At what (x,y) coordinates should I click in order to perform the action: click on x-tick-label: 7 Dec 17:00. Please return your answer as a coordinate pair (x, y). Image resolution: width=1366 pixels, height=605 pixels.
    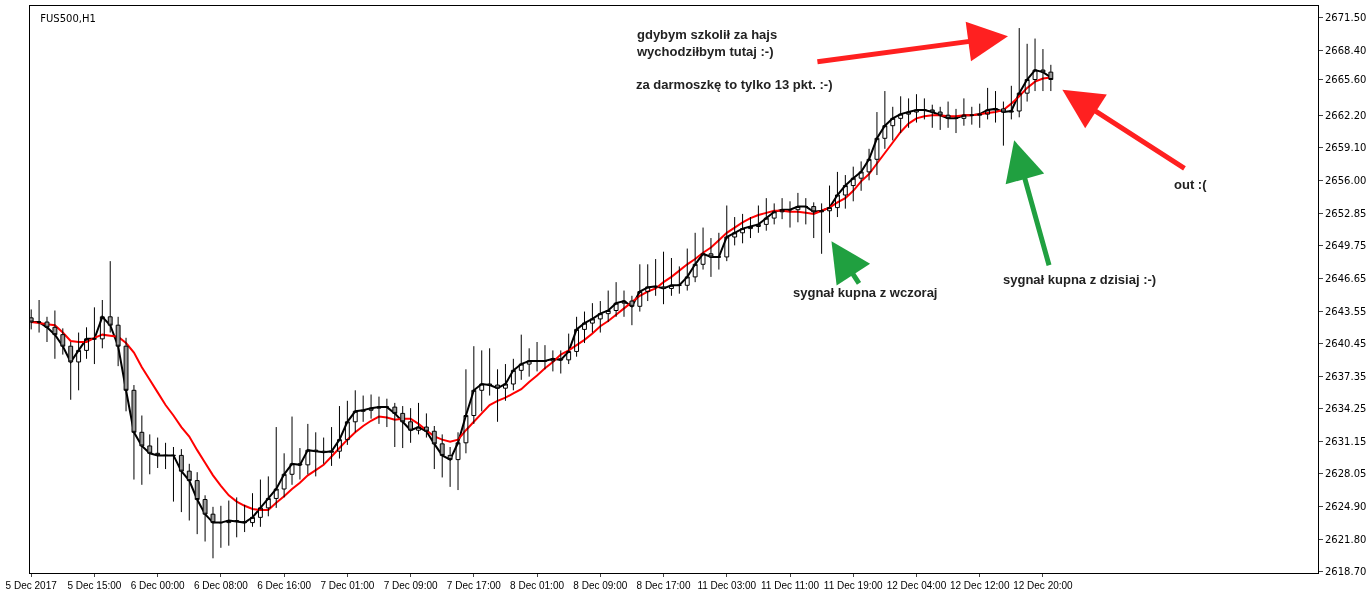
    Looking at the image, I should click on (474, 585).